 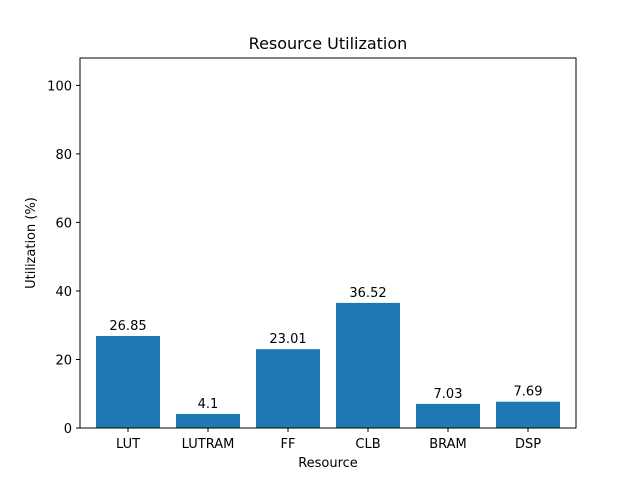 What do you see at coordinates (528, 414) in the screenshot?
I see `bar-dsp` at bounding box center [528, 414].